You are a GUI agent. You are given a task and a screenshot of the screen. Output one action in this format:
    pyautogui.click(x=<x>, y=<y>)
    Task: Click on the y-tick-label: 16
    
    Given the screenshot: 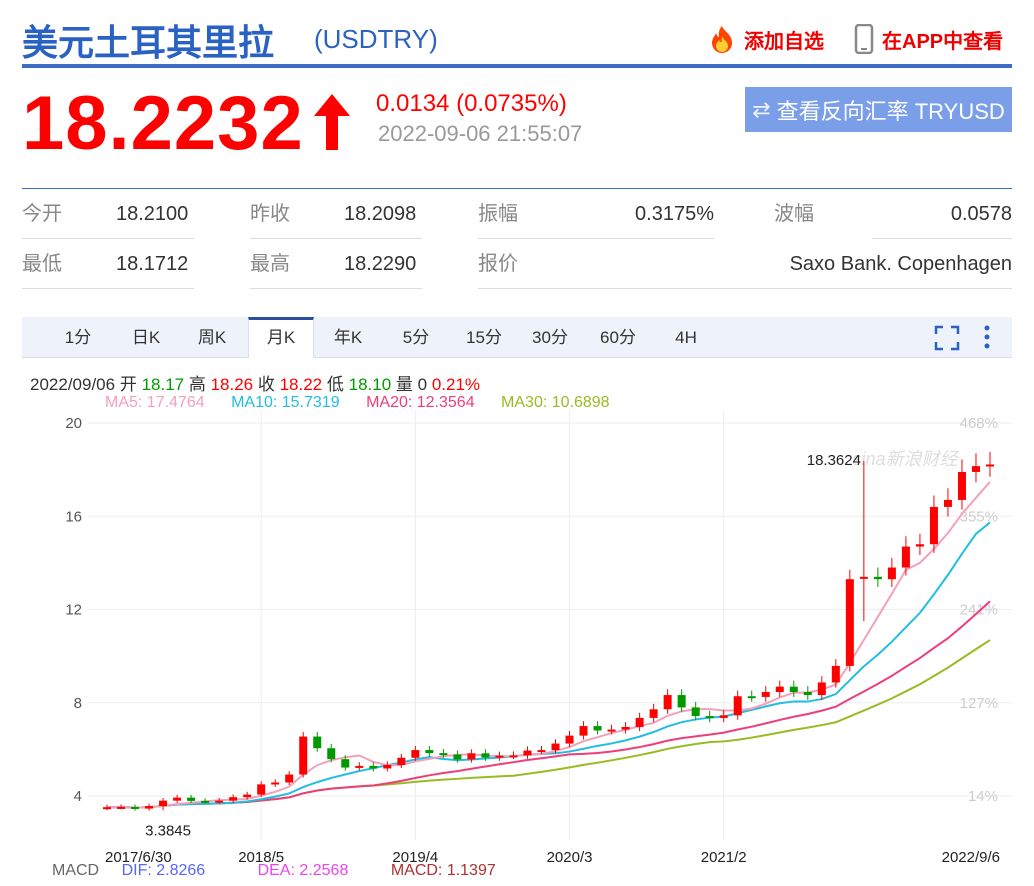 What is the action you would take?
    pyautogui.click(x=73, y=516)
    